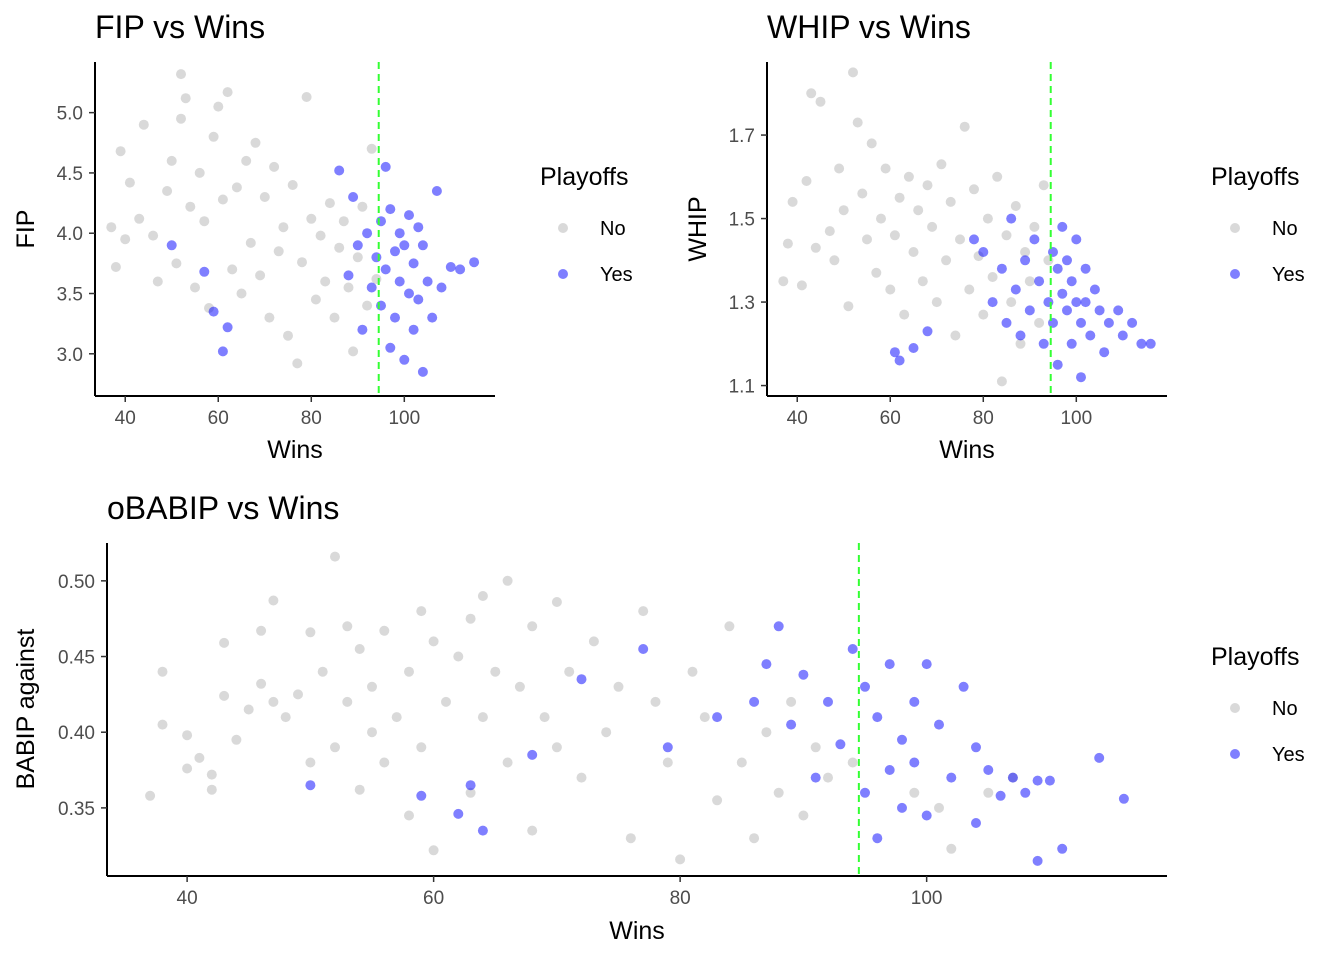  What do you see at coordinates (742, 387) in the screenshot?
I see `y-tick-label: 1.1` at bounding box center [742, 387].